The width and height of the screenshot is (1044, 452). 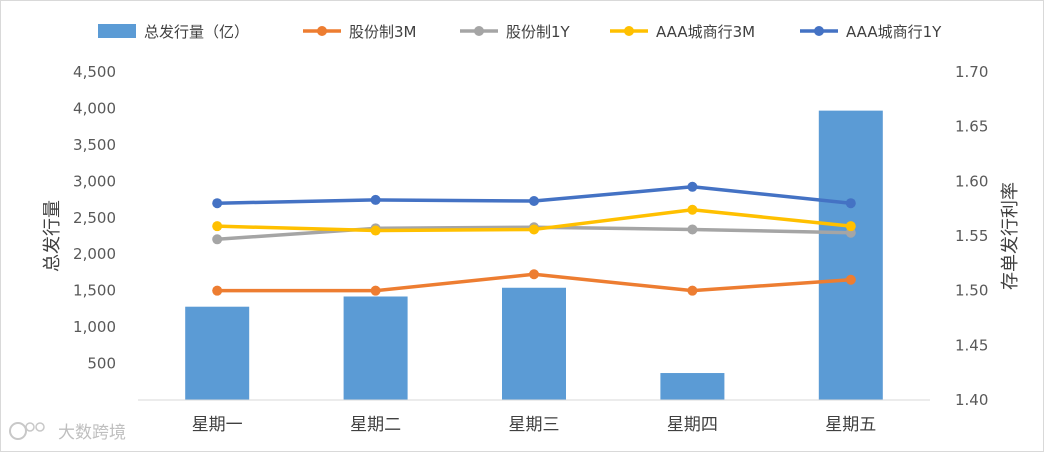 I want to click on right-tick-label: 1.65, so click(x=971, y=127).